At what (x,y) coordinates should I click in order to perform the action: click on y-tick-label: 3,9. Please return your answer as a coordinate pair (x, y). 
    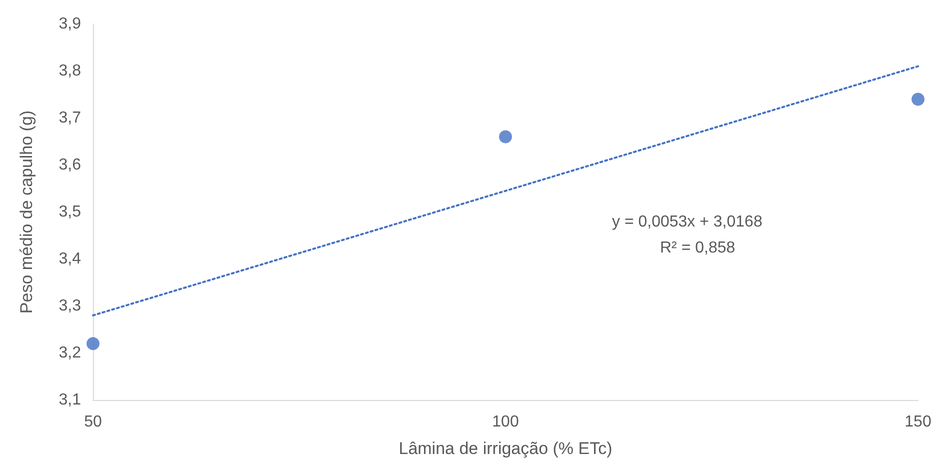
    Looking at the image, I should click on (70, 24).